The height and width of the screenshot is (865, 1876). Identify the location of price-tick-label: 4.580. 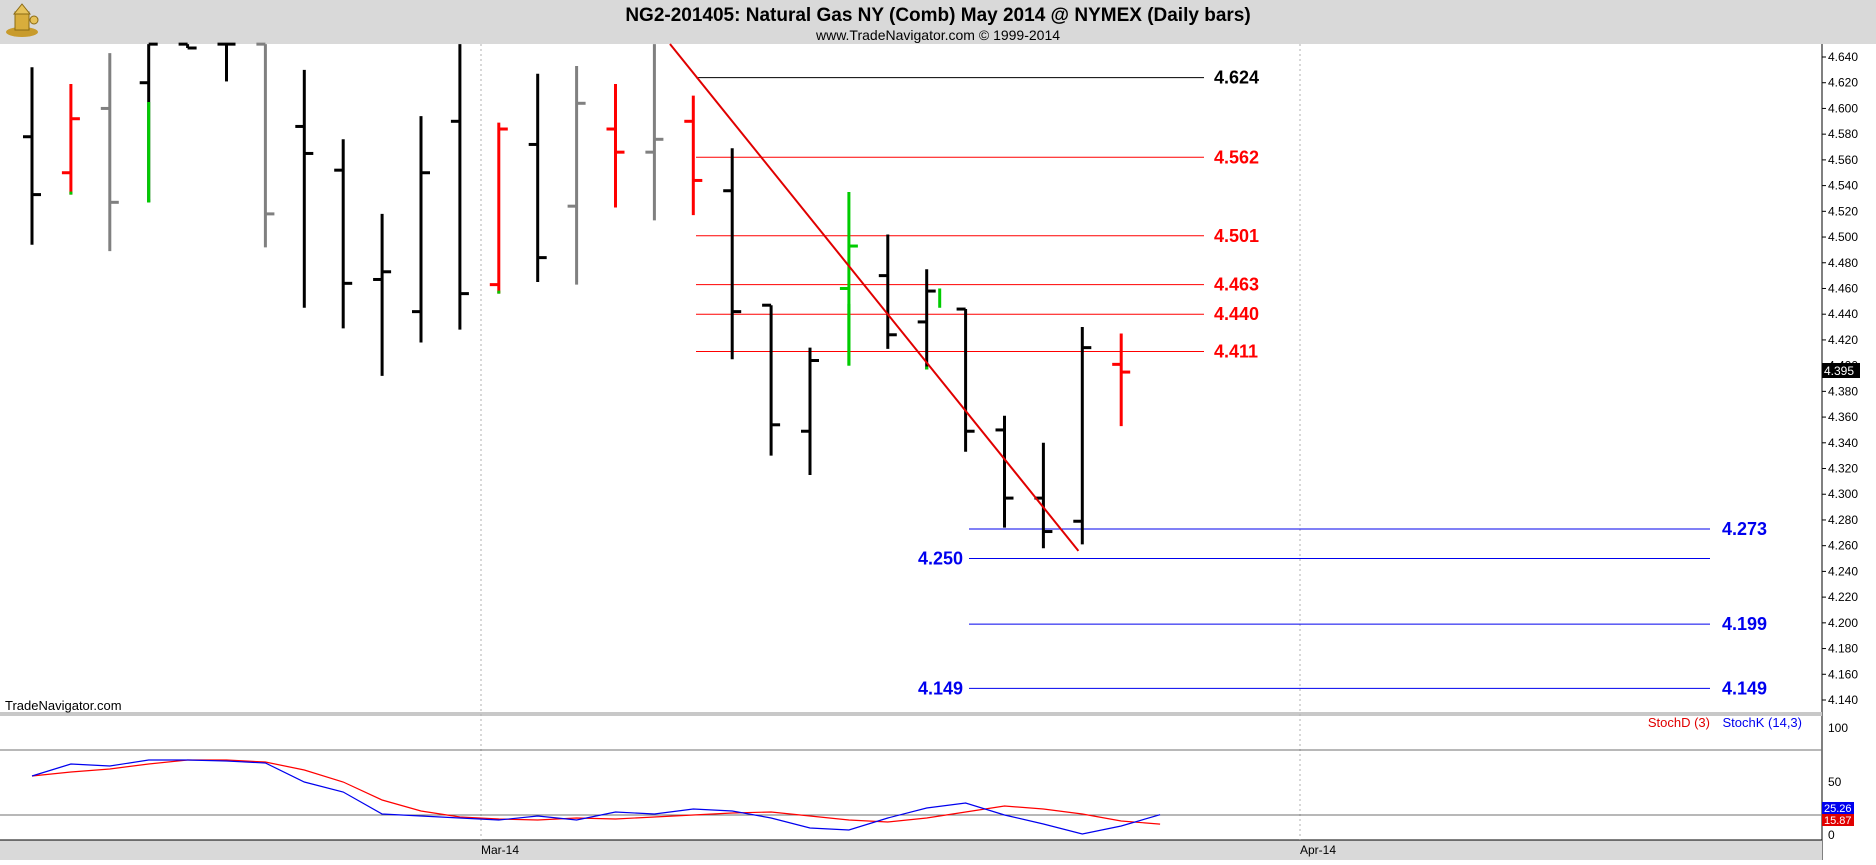
(1843, 134).